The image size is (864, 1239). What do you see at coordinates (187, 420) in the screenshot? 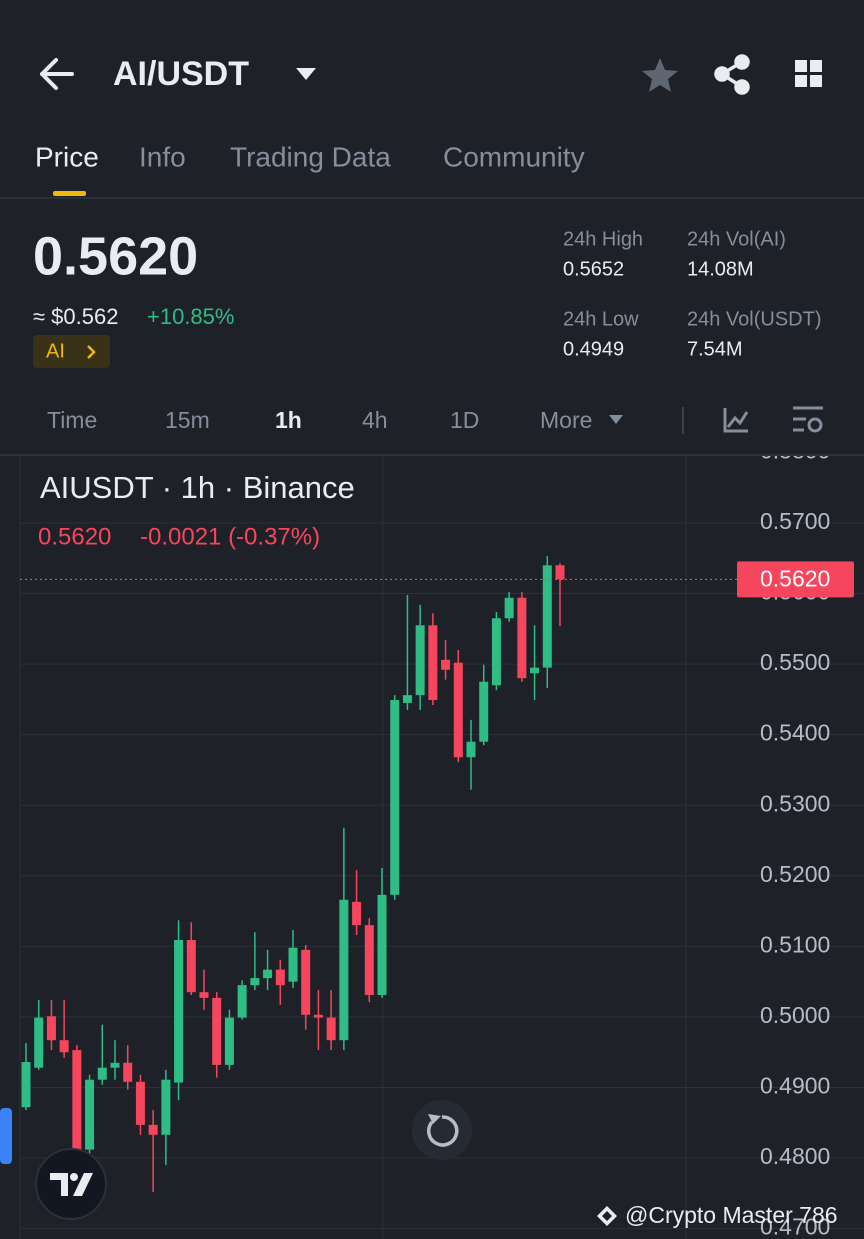
I see `interval: 15m` at bounding box center [187, 420].